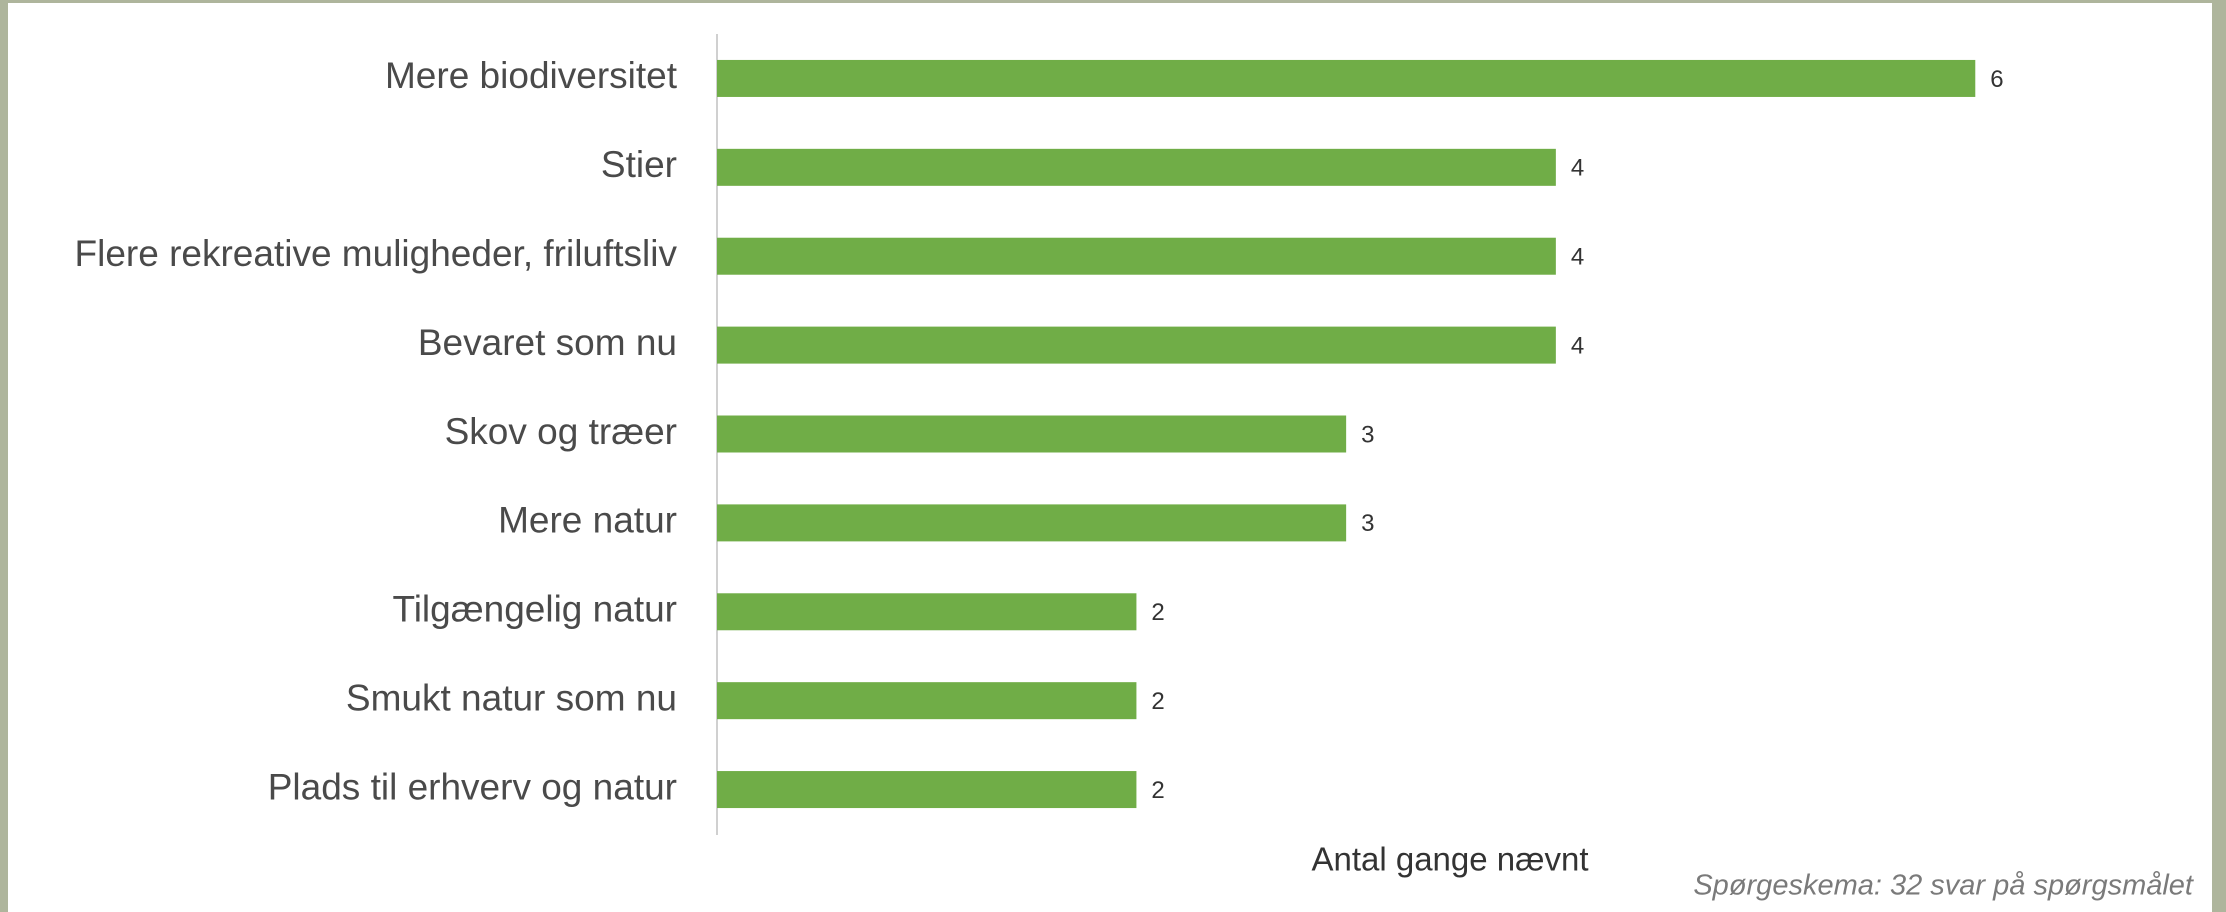  Describe the element at coordinates (547, 342) in the screenshot. I see `category-label: Bevaret som nu` at that location.